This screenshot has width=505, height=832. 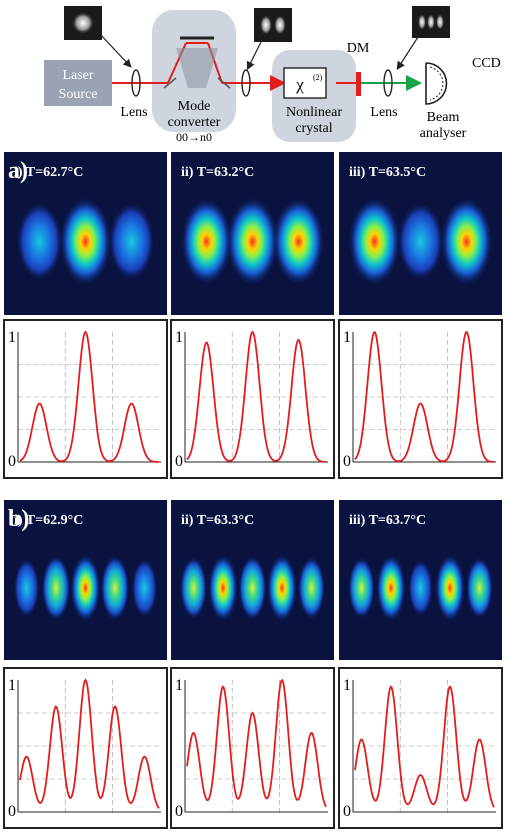 I want to click on b-image-panel: ii) T=63.3°C, so click(x=252, y=580).